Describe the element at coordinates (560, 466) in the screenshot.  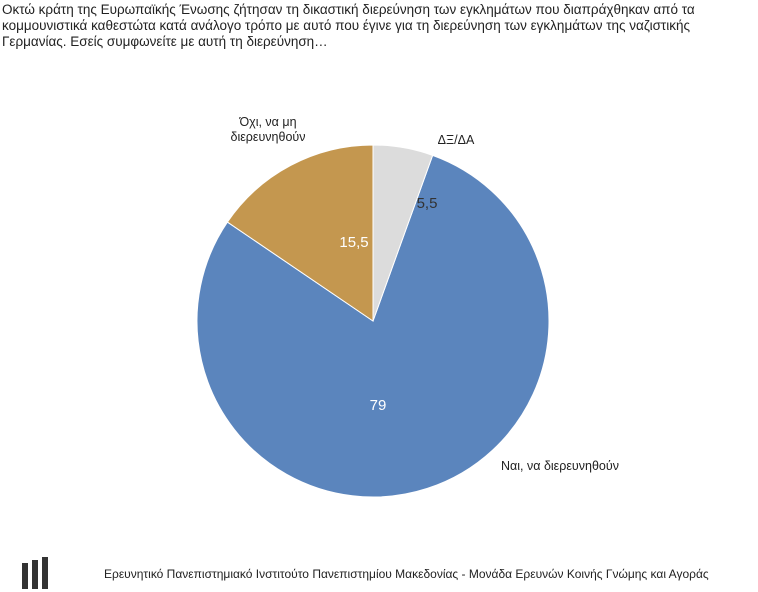
I see `slice-category-label: Ναι, να διερευνηθούν` at that location.